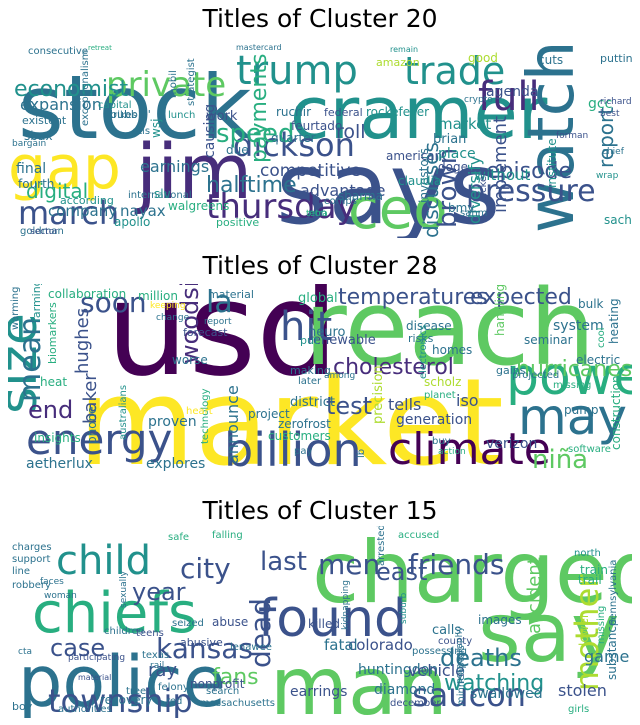 This screenshot has height=725, width=640. Describe the element at coordinates (31, 585) in the screenshot. I see `wordcloud-word: robbery` at that location.